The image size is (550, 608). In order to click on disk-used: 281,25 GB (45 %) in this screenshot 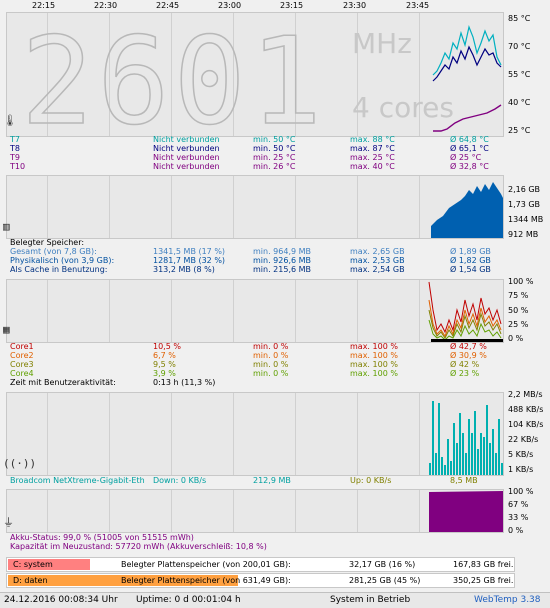, I will do `click(385, 580)`.